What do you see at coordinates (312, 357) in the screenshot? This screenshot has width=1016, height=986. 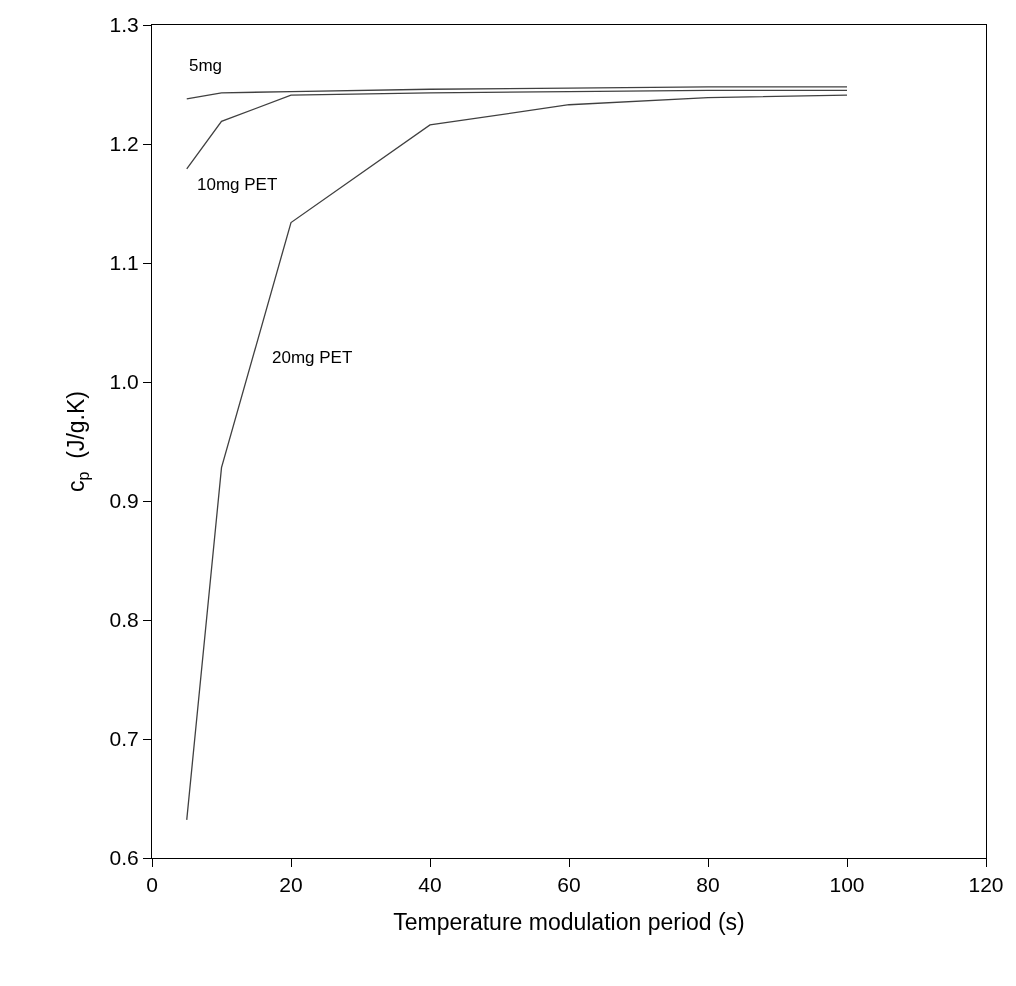 I see `series-label: 20mg PET` at bounding box center [312, 357].